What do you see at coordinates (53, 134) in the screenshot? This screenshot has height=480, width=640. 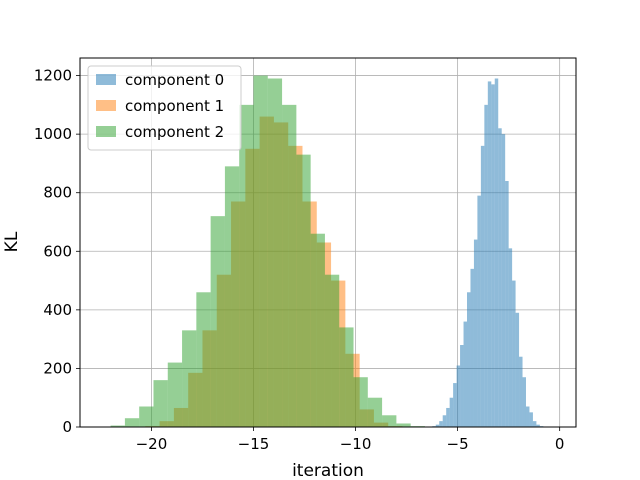 I see `y-tick-label: 1000` at bounding box center [53, 134].